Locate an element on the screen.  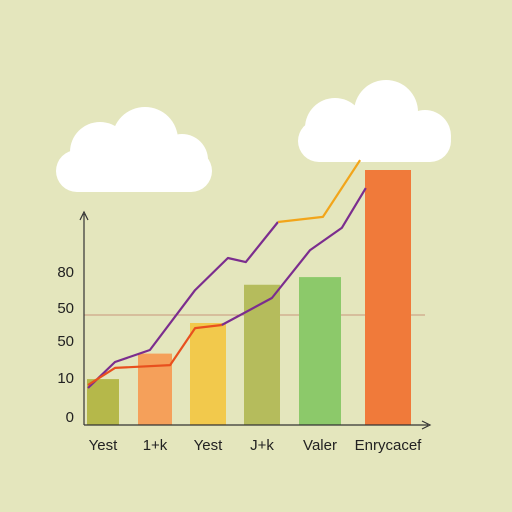
x-tick-label: Enrycacef is located at coordinates (389, 445).